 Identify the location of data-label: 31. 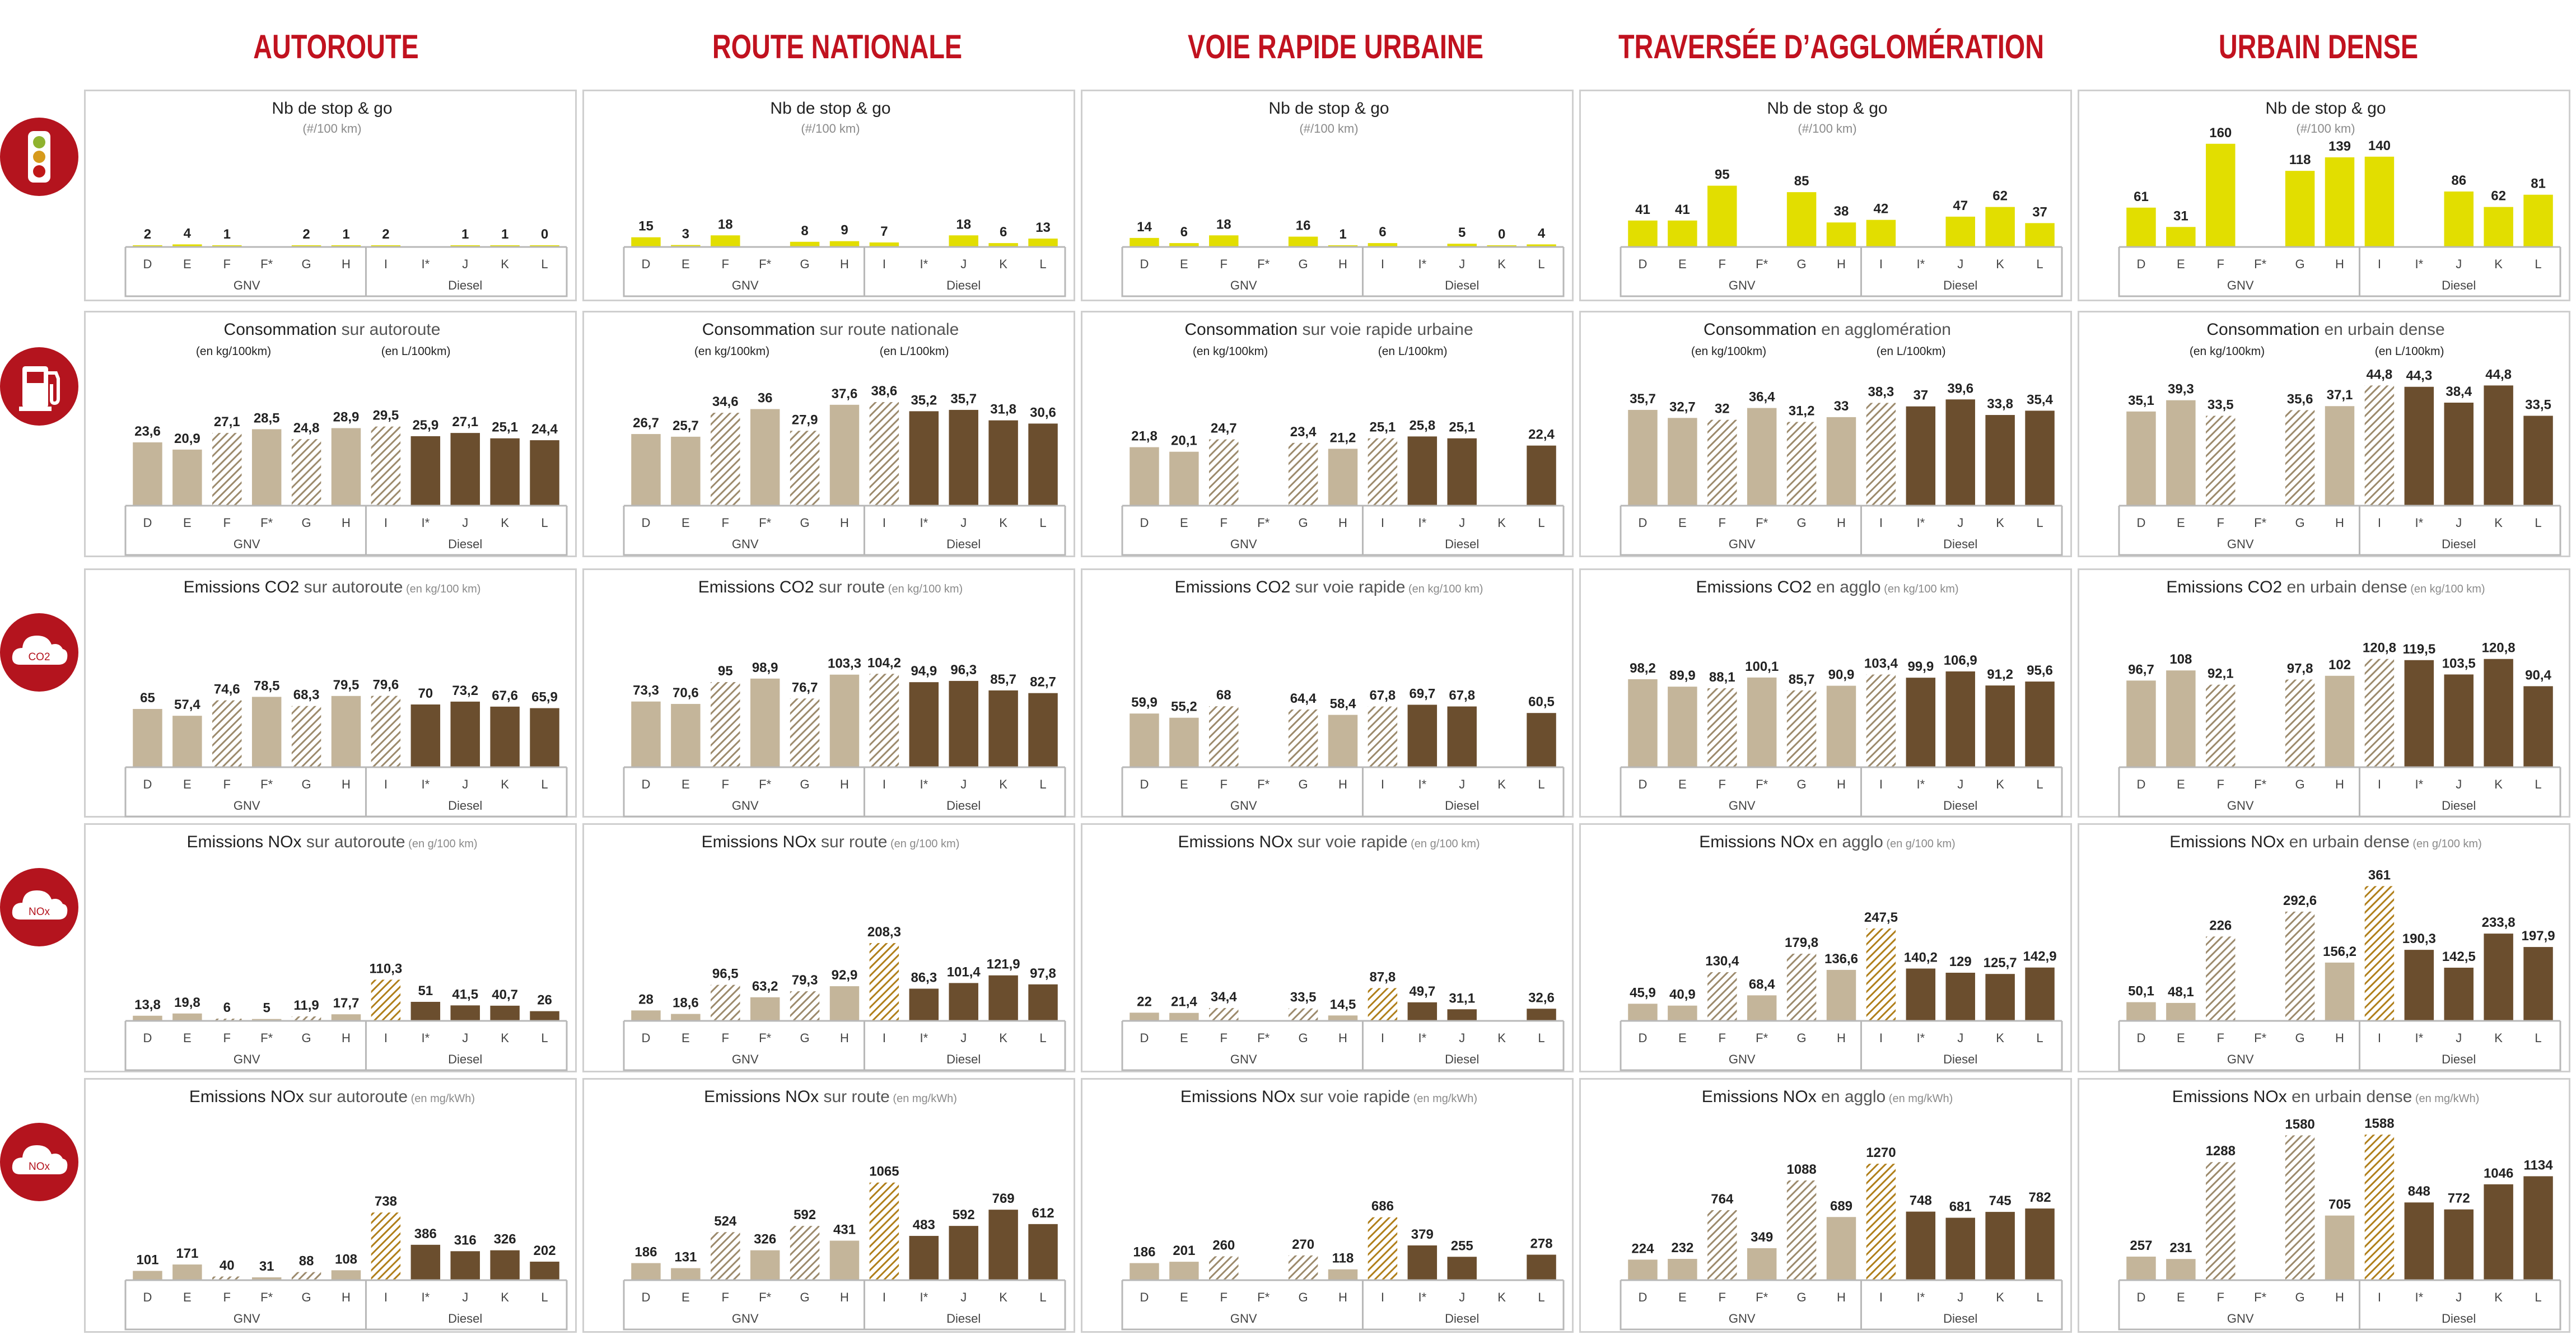
(267, 1267).